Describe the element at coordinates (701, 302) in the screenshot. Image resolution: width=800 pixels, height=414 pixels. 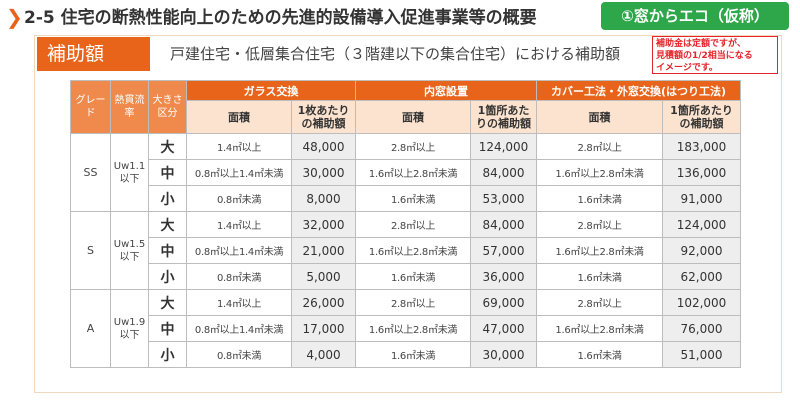
I see `amount-cell: 102,000` at that location.